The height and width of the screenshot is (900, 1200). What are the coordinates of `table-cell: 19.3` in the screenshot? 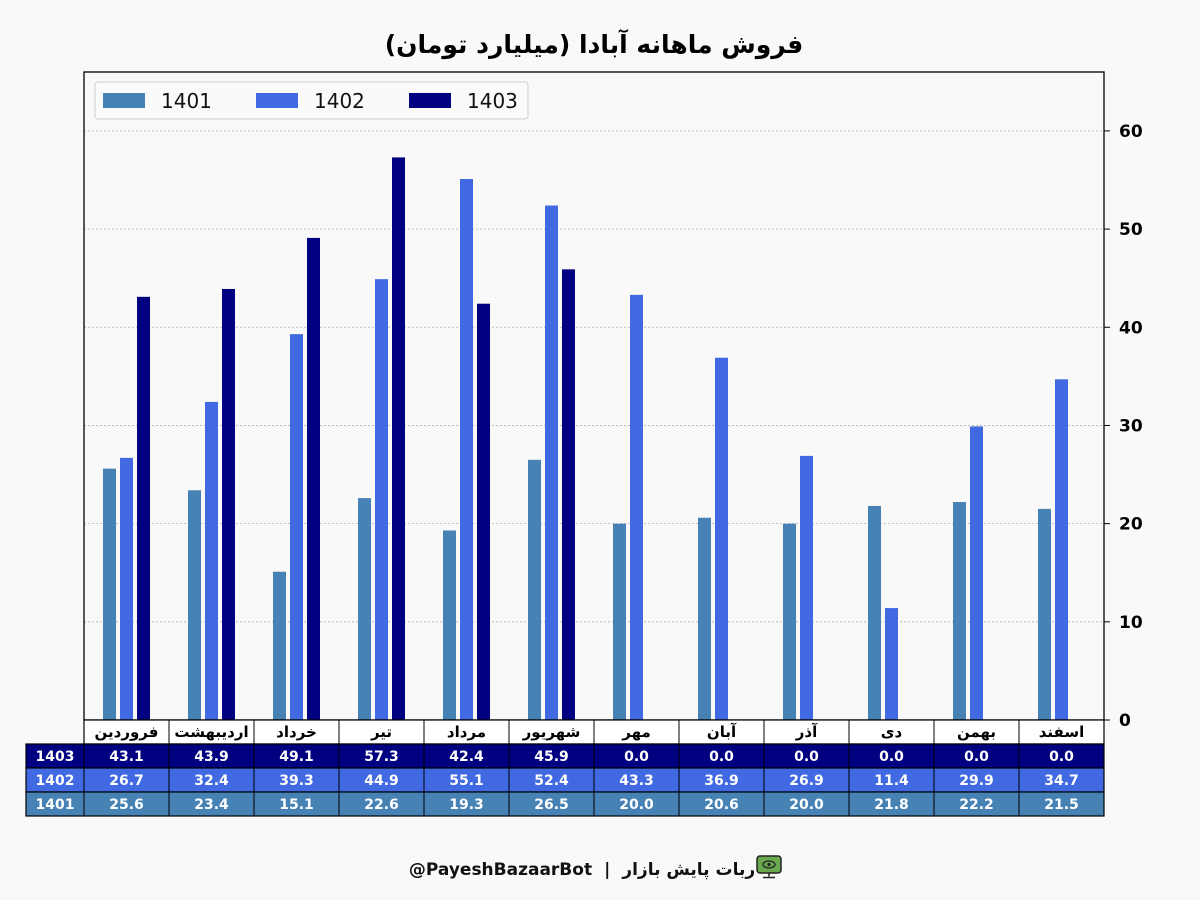 It's located at (466, 805).